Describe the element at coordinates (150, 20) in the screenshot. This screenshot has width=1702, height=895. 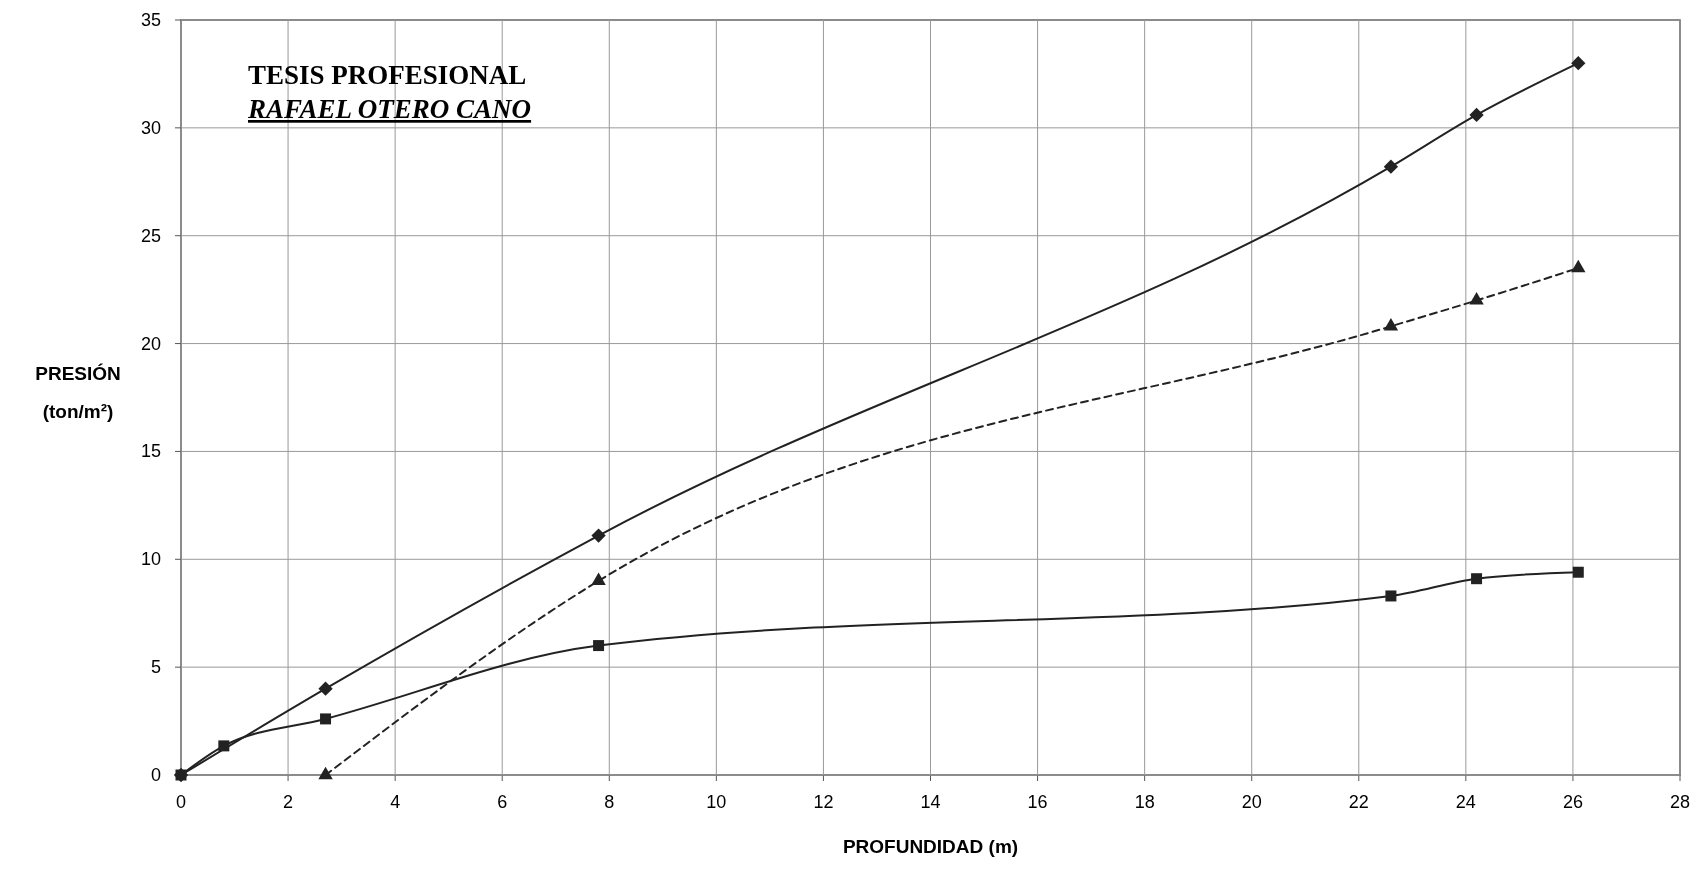
I see `y-tick-label: 35` at that location.